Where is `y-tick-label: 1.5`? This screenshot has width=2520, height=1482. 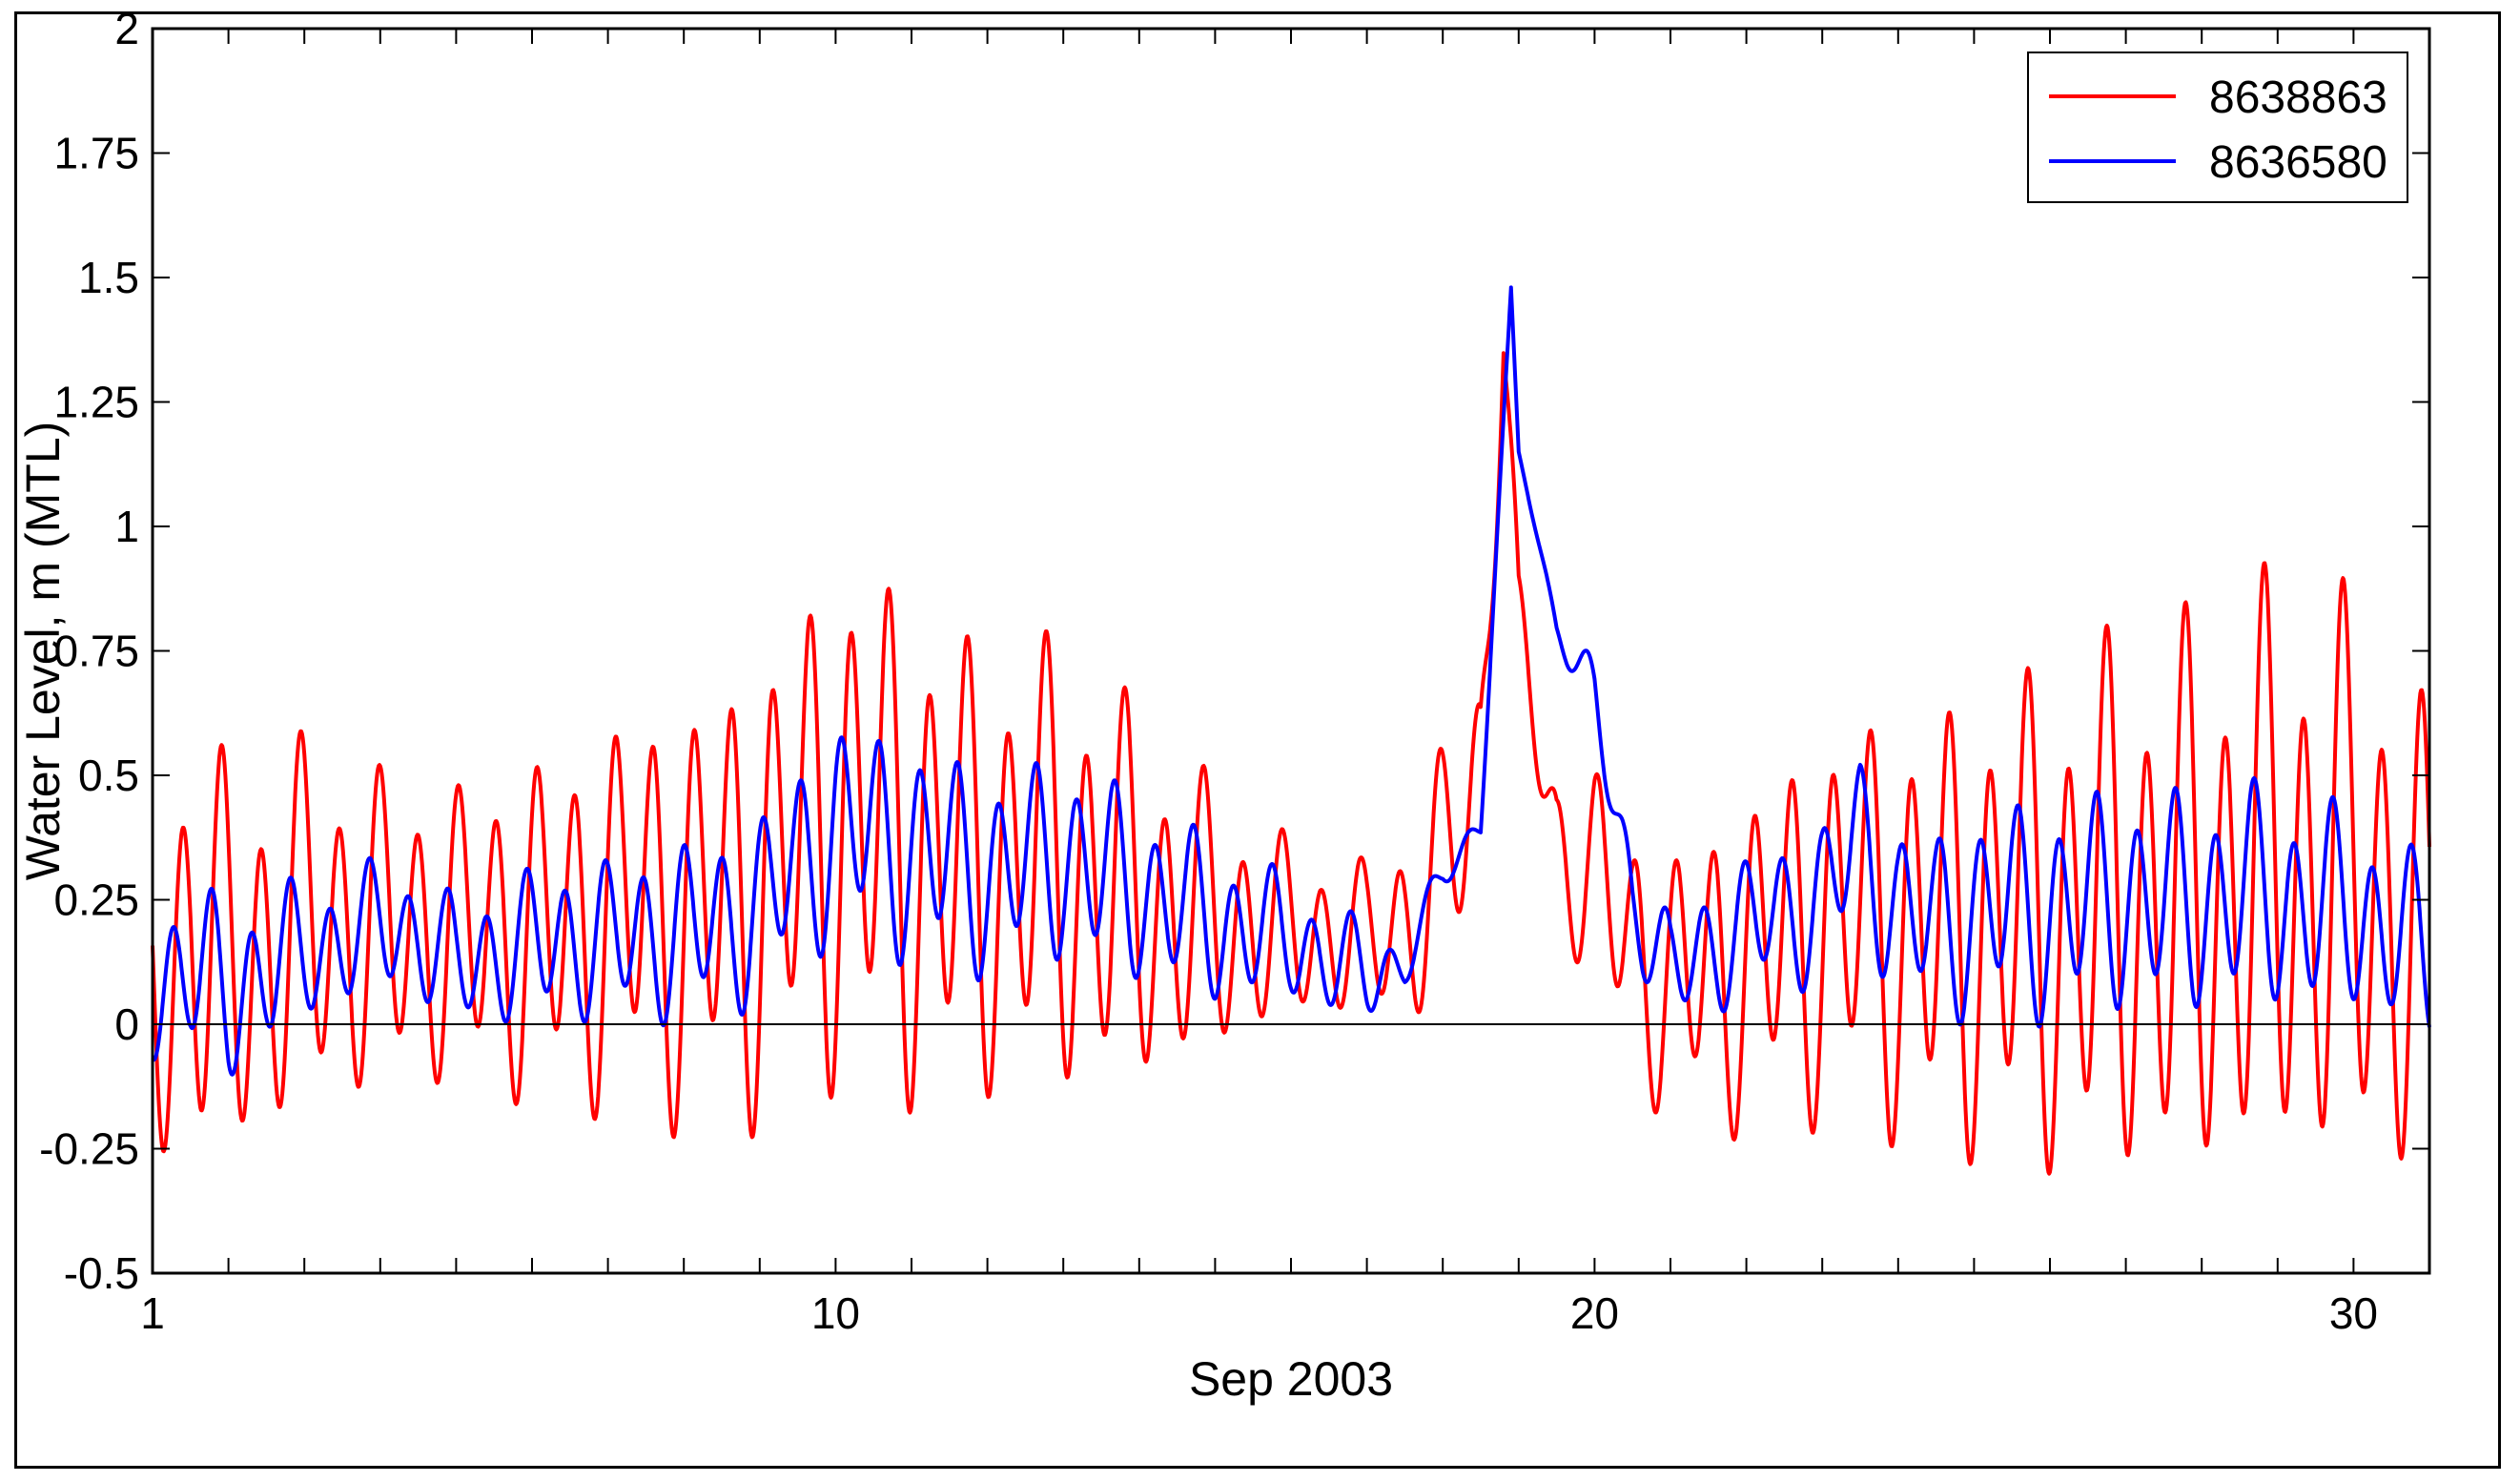
y-tick-label: 1.5 is located at coordinates (108, 277).